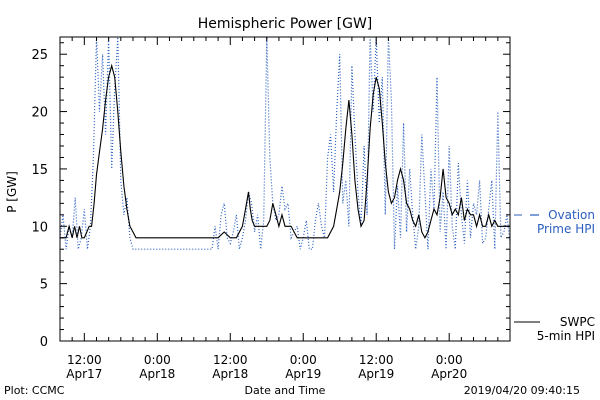  I want to click on legend-label-swpc: SWPC, so click(577, 322).